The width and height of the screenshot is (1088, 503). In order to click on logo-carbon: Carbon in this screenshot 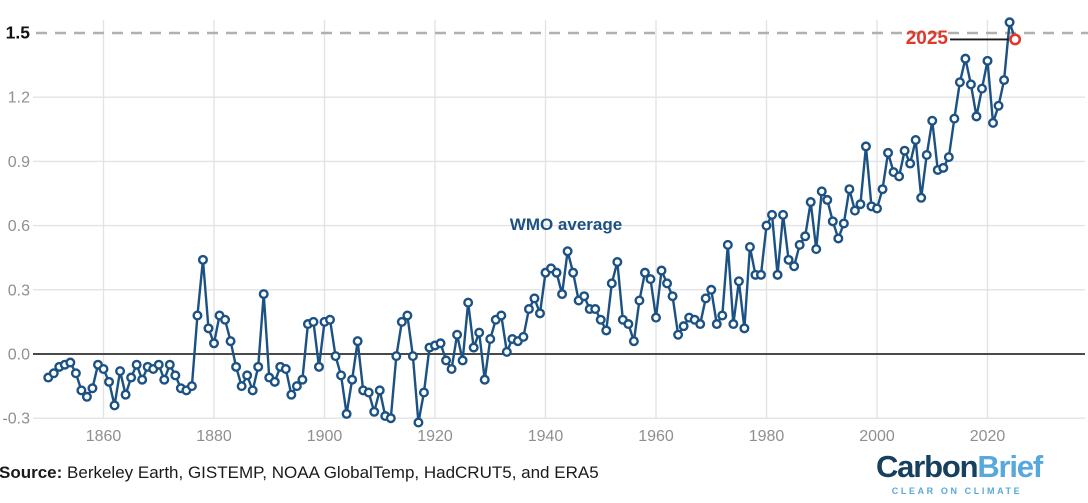, I will do `click(927, 466)`.